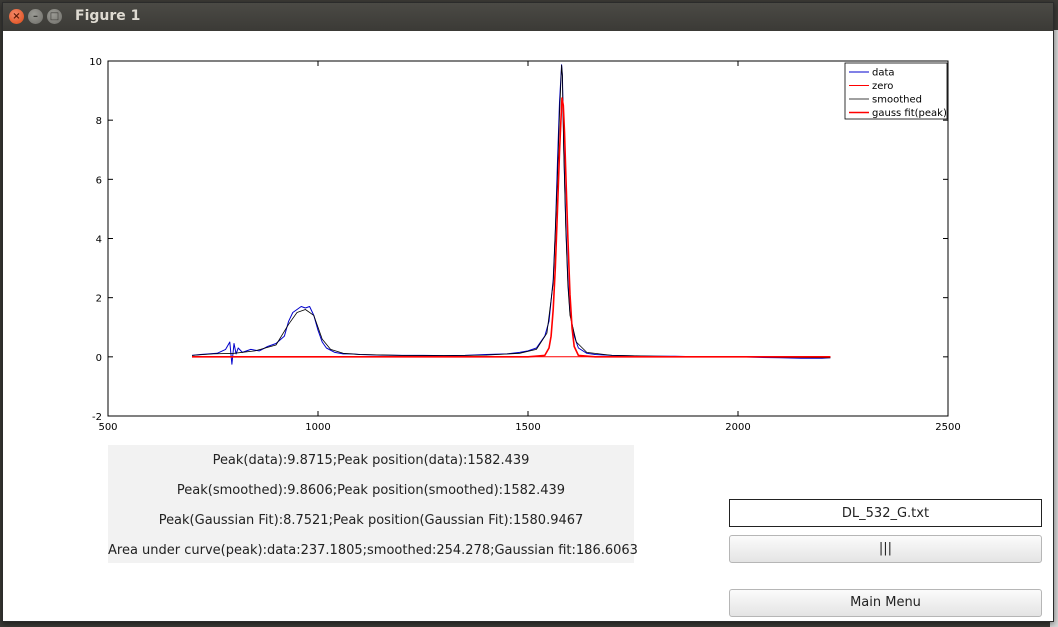  I want to click on window-title: Figure 1, so click(108, 16).